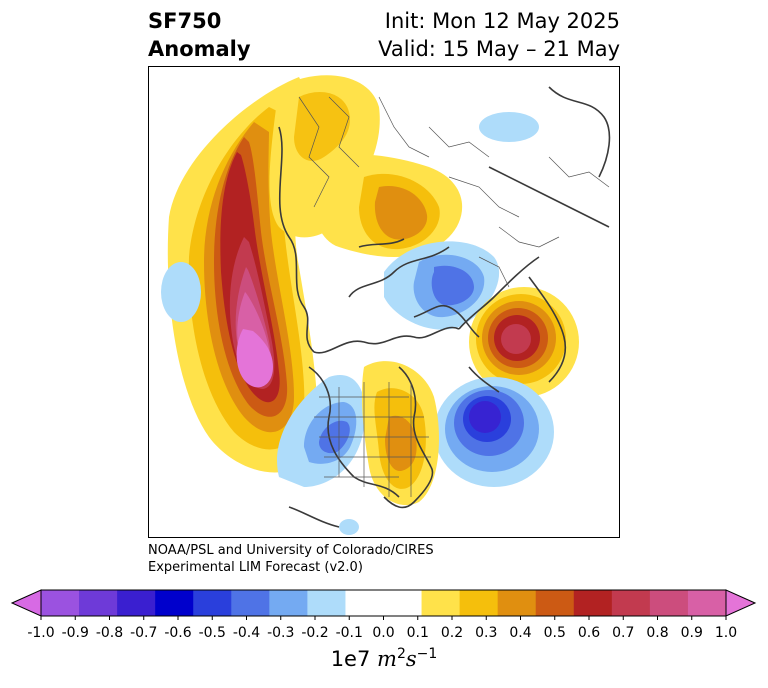 The height and width of the screenshot is (688, 768). What do you see at coordinates (109, 633) in the screenshot?
I see `colorbar-tick-label: -0.8` at bounding box center [109, 633].